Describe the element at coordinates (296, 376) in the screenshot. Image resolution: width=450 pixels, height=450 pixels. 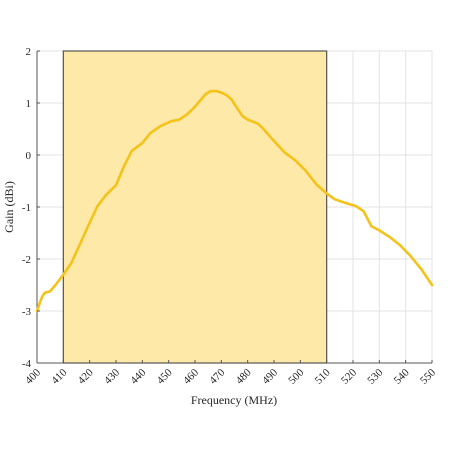
I see `x-tick-label: 500` at that location.